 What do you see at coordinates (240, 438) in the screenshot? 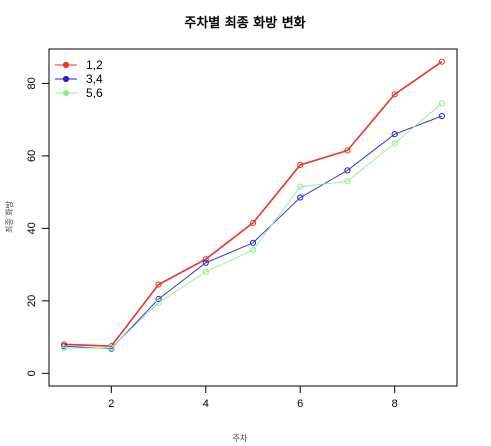
I see `x-axis-label: 주차` at bounding box center [240, 438].